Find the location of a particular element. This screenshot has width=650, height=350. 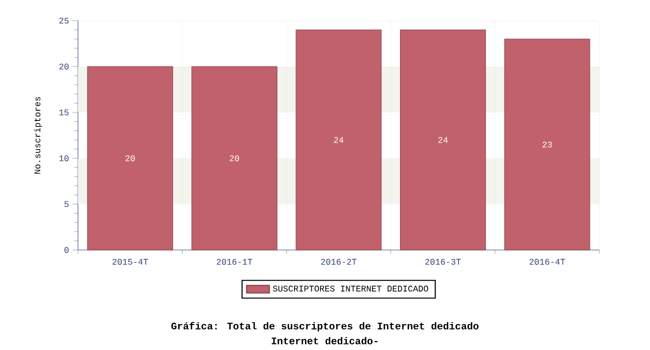

y-tick-label: 25 is located at coordinates (64, 21).